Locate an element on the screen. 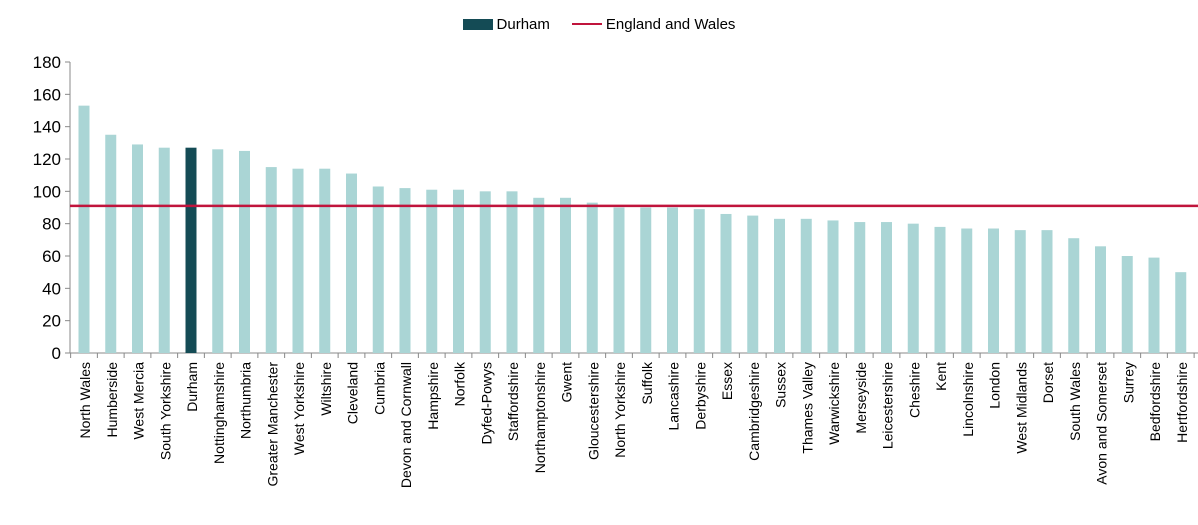  x-tick-label: South Wales is located at coordinates (1075, 401).